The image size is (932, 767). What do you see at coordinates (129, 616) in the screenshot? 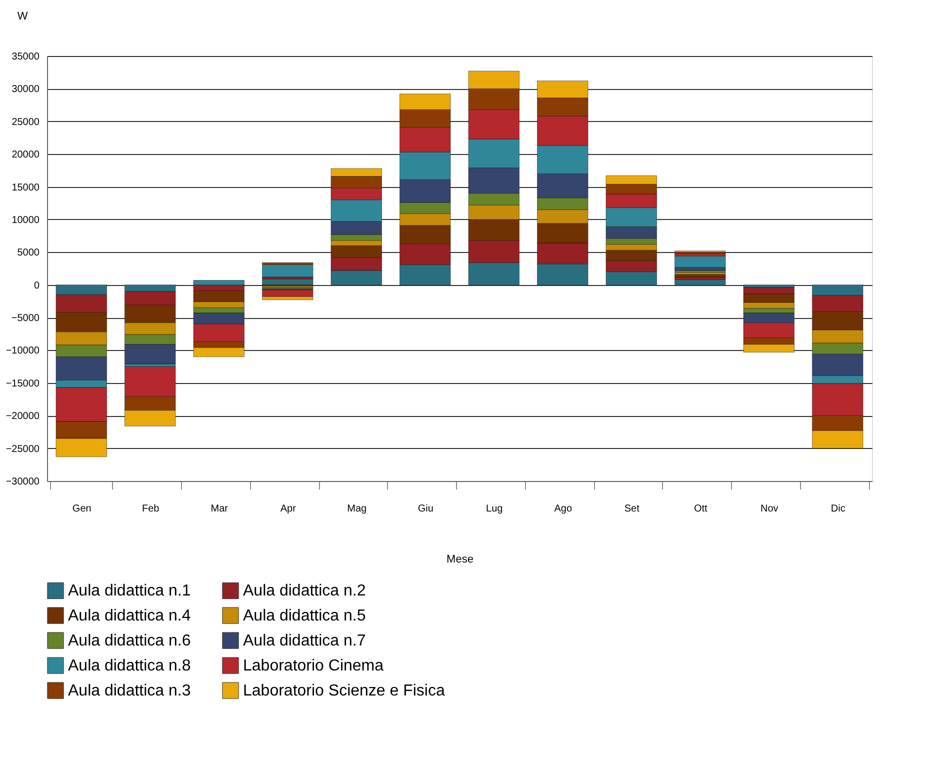
I see `legend-label: Aula didattica n.4` at bounding box center [129, 616].